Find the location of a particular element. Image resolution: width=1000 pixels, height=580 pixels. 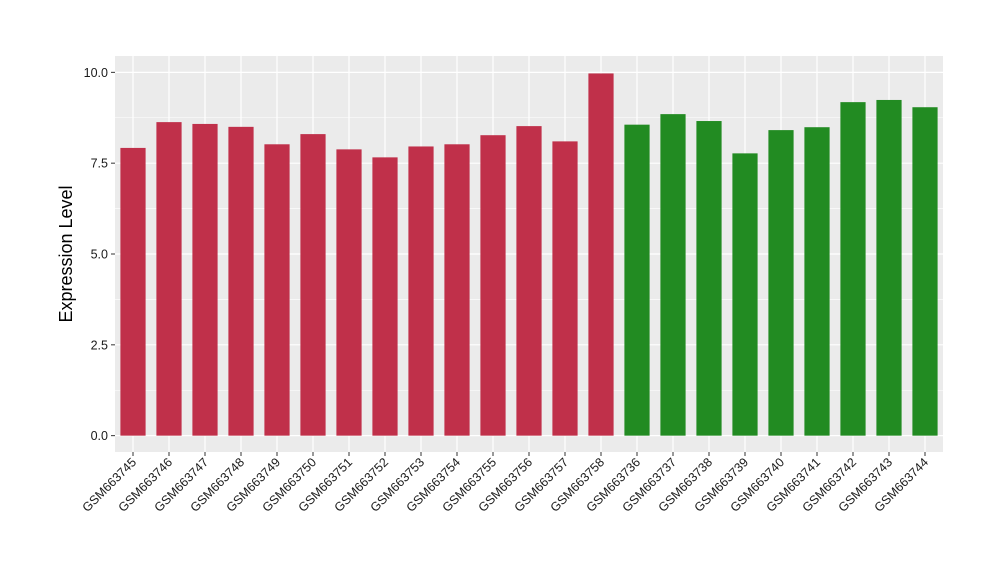

bar-GSM663740 is located at coordinates (781, 283).